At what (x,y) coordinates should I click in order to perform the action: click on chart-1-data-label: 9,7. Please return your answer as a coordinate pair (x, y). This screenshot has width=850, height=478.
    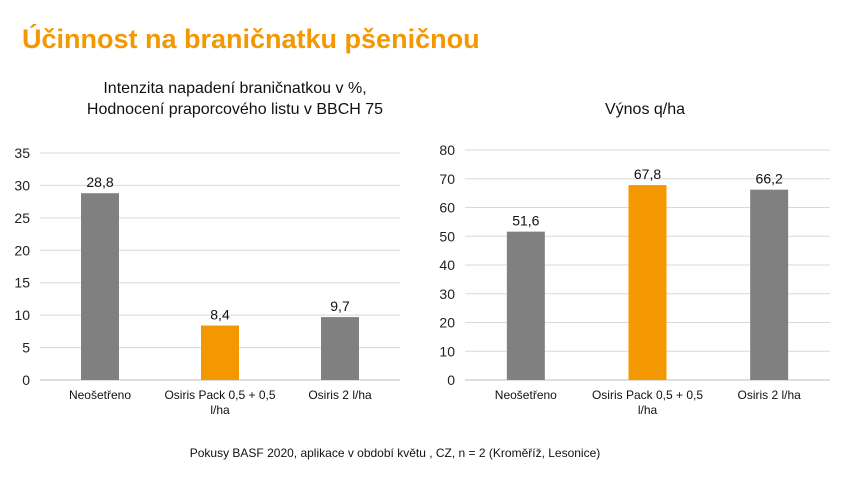
    Looking at the image, I should click on (340, 306).